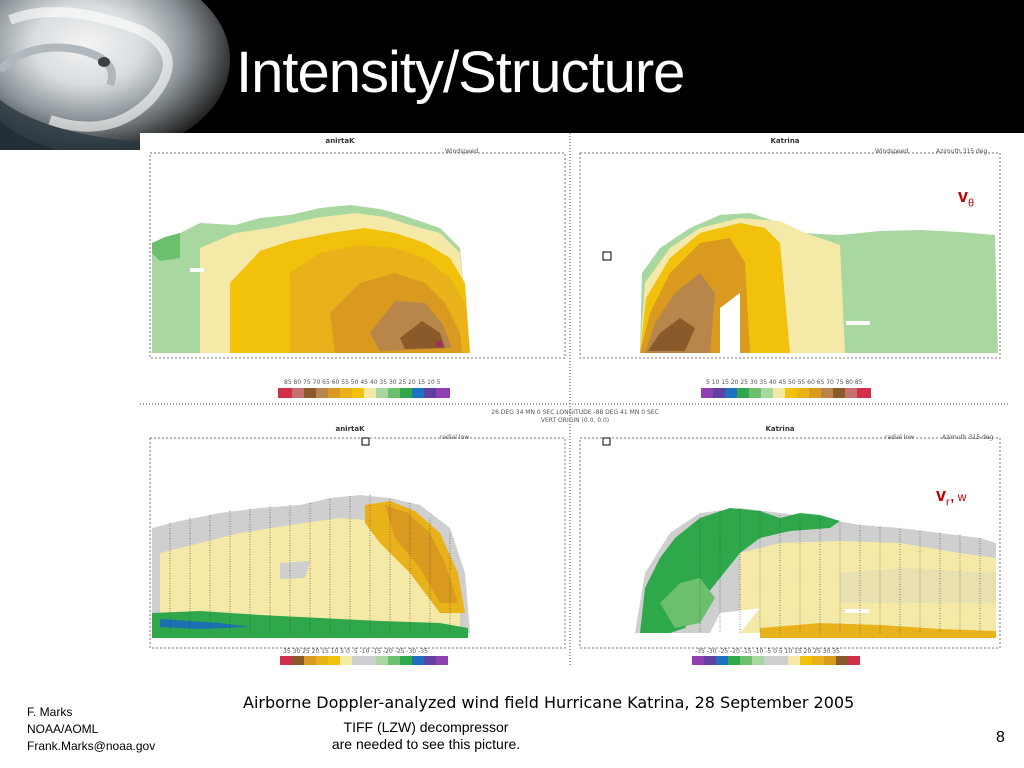 The image size is (1024, 768). Describe the element at coordinates (50, 712) in the screenshot. I see `author-name: F. Marks` at that location.